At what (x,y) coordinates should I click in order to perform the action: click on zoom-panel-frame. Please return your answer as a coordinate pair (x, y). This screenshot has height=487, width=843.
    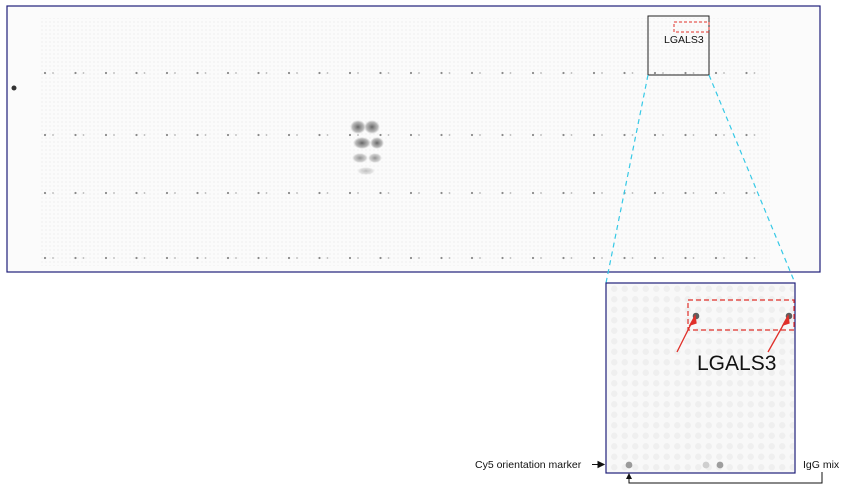
    Looking at the image, I should click on (700, 378).